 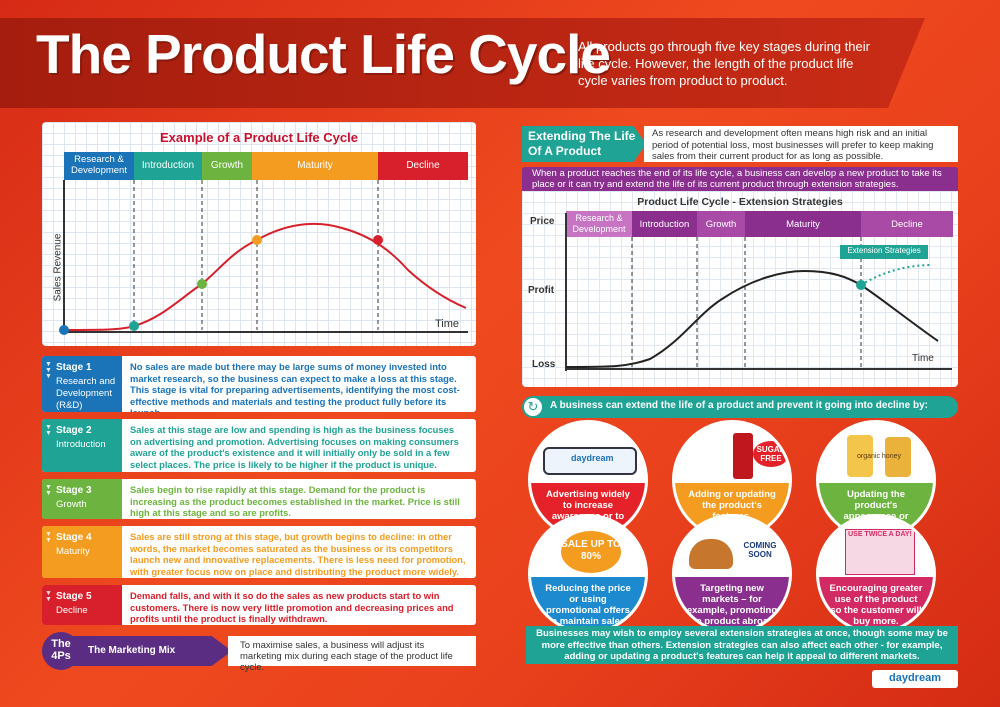 What do you see at coordinates (590, 461) in the screenshot?
I see `bus-icon` at bounding box center [590, 461].